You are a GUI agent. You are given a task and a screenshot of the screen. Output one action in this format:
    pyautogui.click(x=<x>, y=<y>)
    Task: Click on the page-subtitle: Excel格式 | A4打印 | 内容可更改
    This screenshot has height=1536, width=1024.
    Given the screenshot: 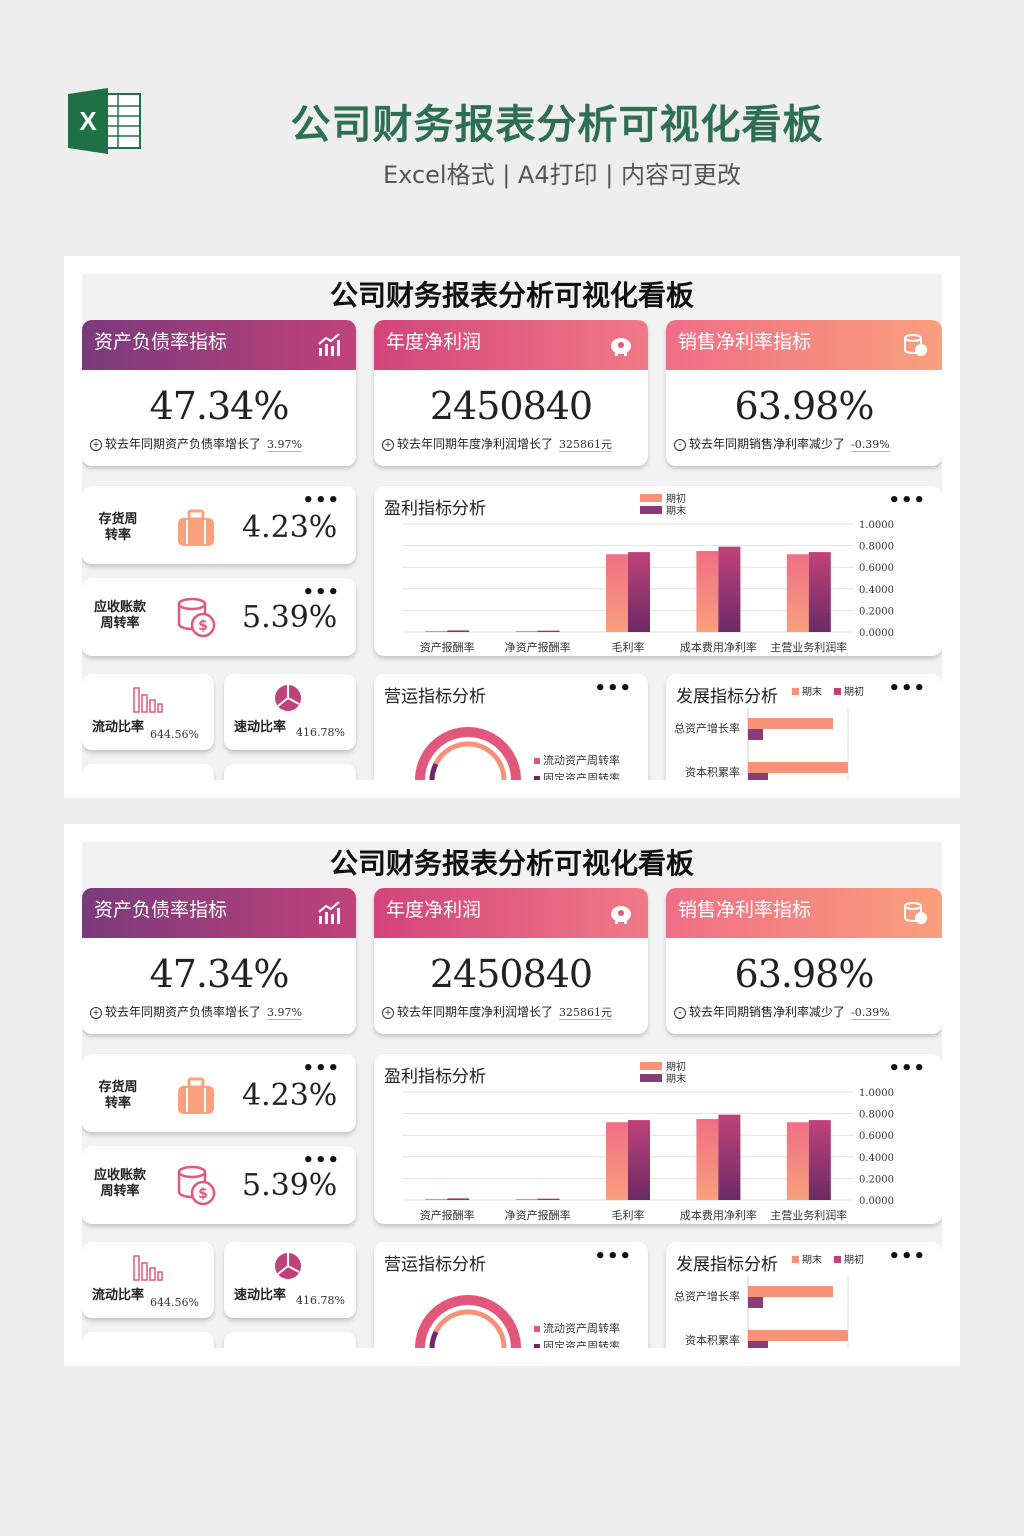 What is the action you would take?
    pyautogui.click(x=562, y=175)
    